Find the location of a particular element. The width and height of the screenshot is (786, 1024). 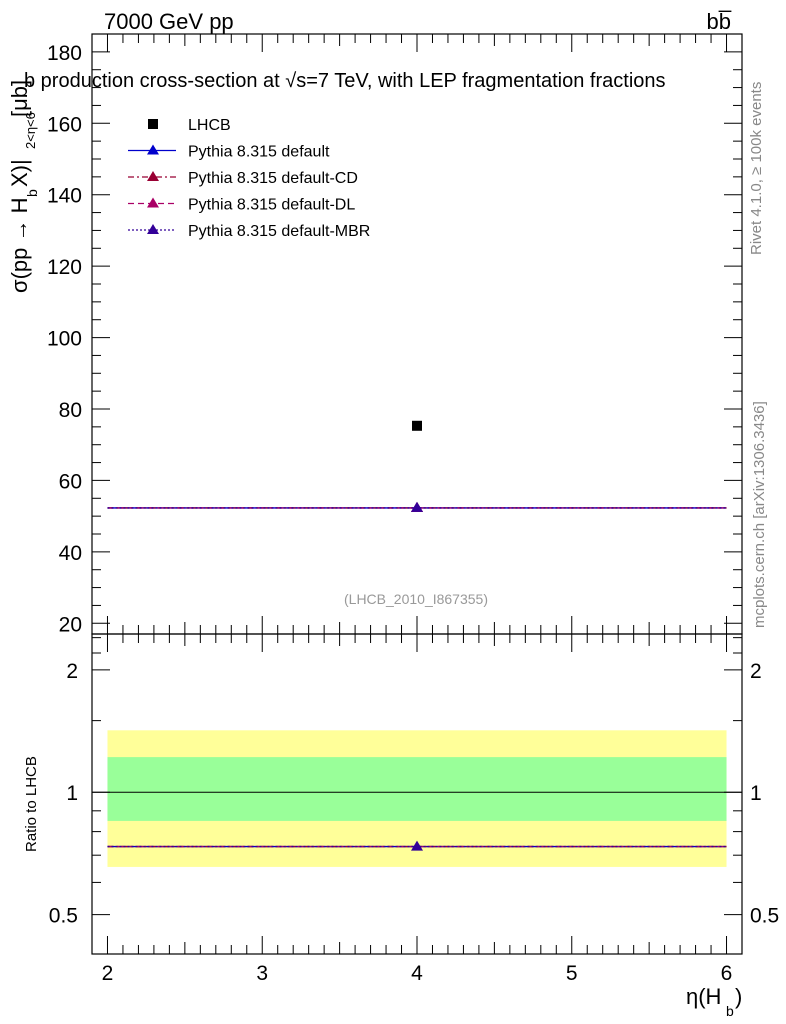

main-ytick-label: 120 is located at coordinates (64, 267).